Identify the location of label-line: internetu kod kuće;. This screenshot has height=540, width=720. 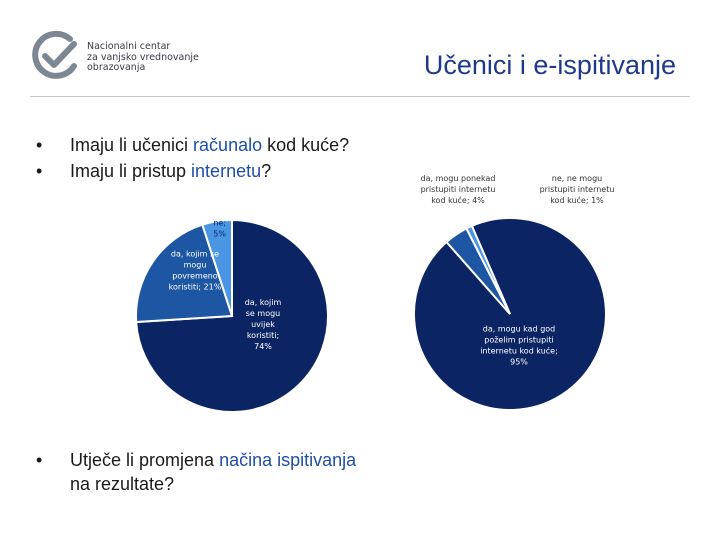
(519, 351).